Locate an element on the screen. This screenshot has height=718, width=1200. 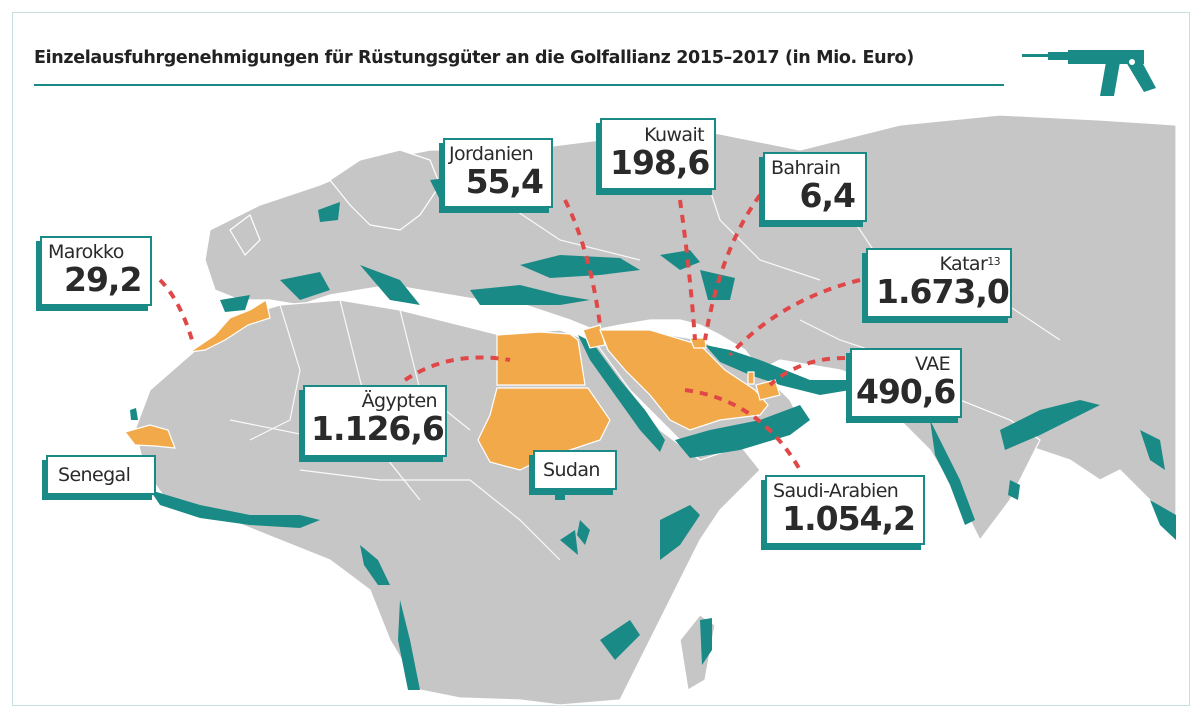
country-name: Senegal is located at coordinates (94, 475).